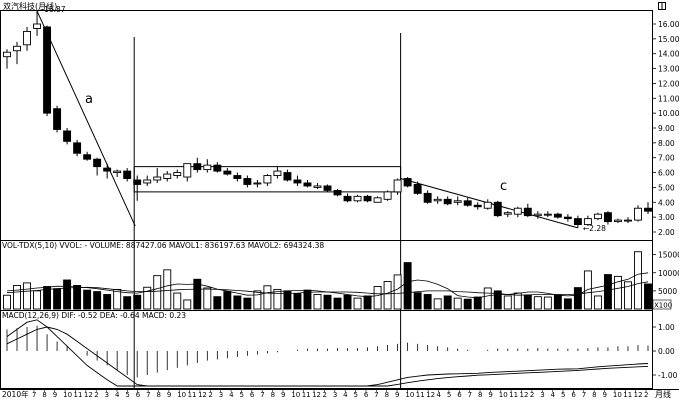 The height and width of the screenshot is (400, 679). What do you see at coordinates (668, 113) in the screenshot?
I see `price-tick-label: 10.00` at bounding box center [668, 113].